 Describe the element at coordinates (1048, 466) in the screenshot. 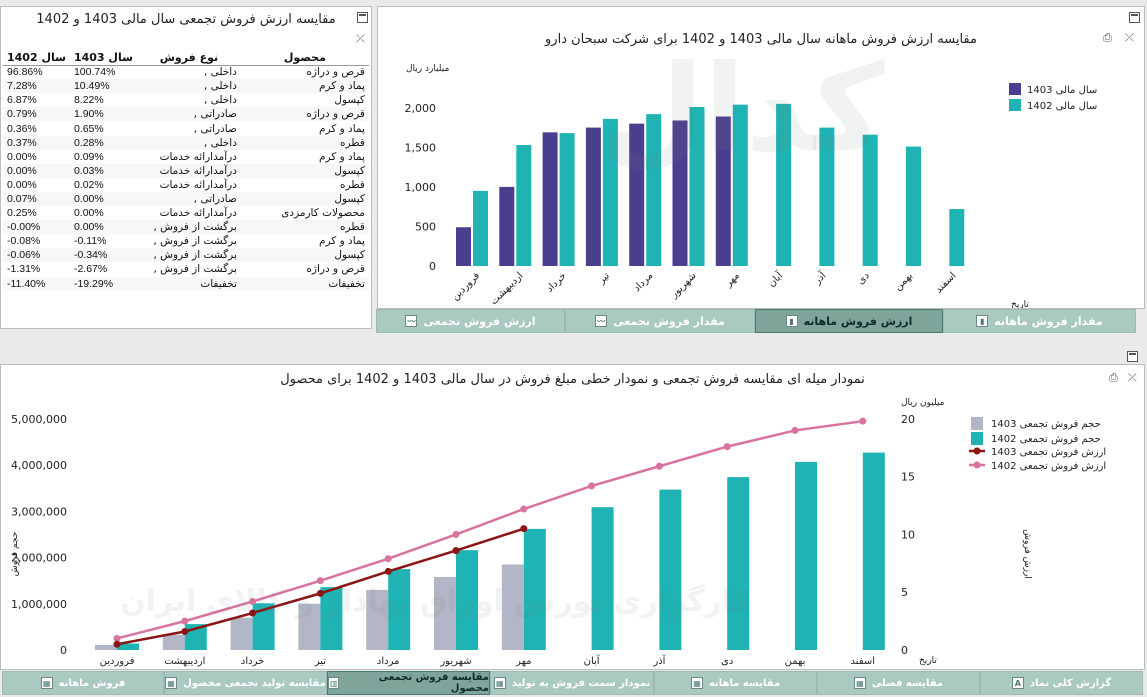

I see `legend-line-1402-label: ارزش فروش تجمعی 1402` at that location.